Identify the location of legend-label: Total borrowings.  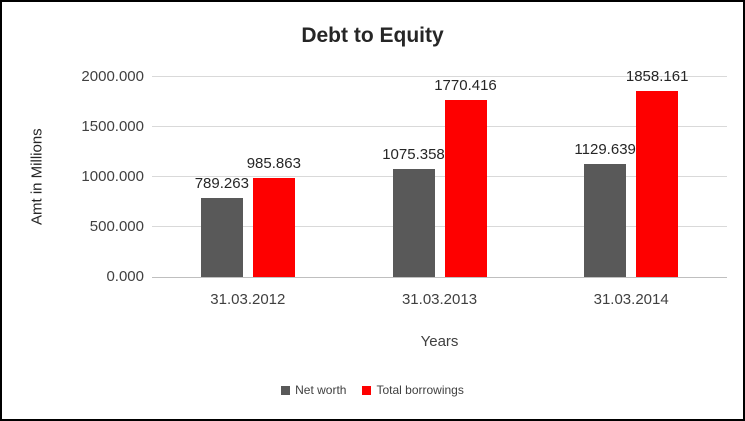
(420, 390).